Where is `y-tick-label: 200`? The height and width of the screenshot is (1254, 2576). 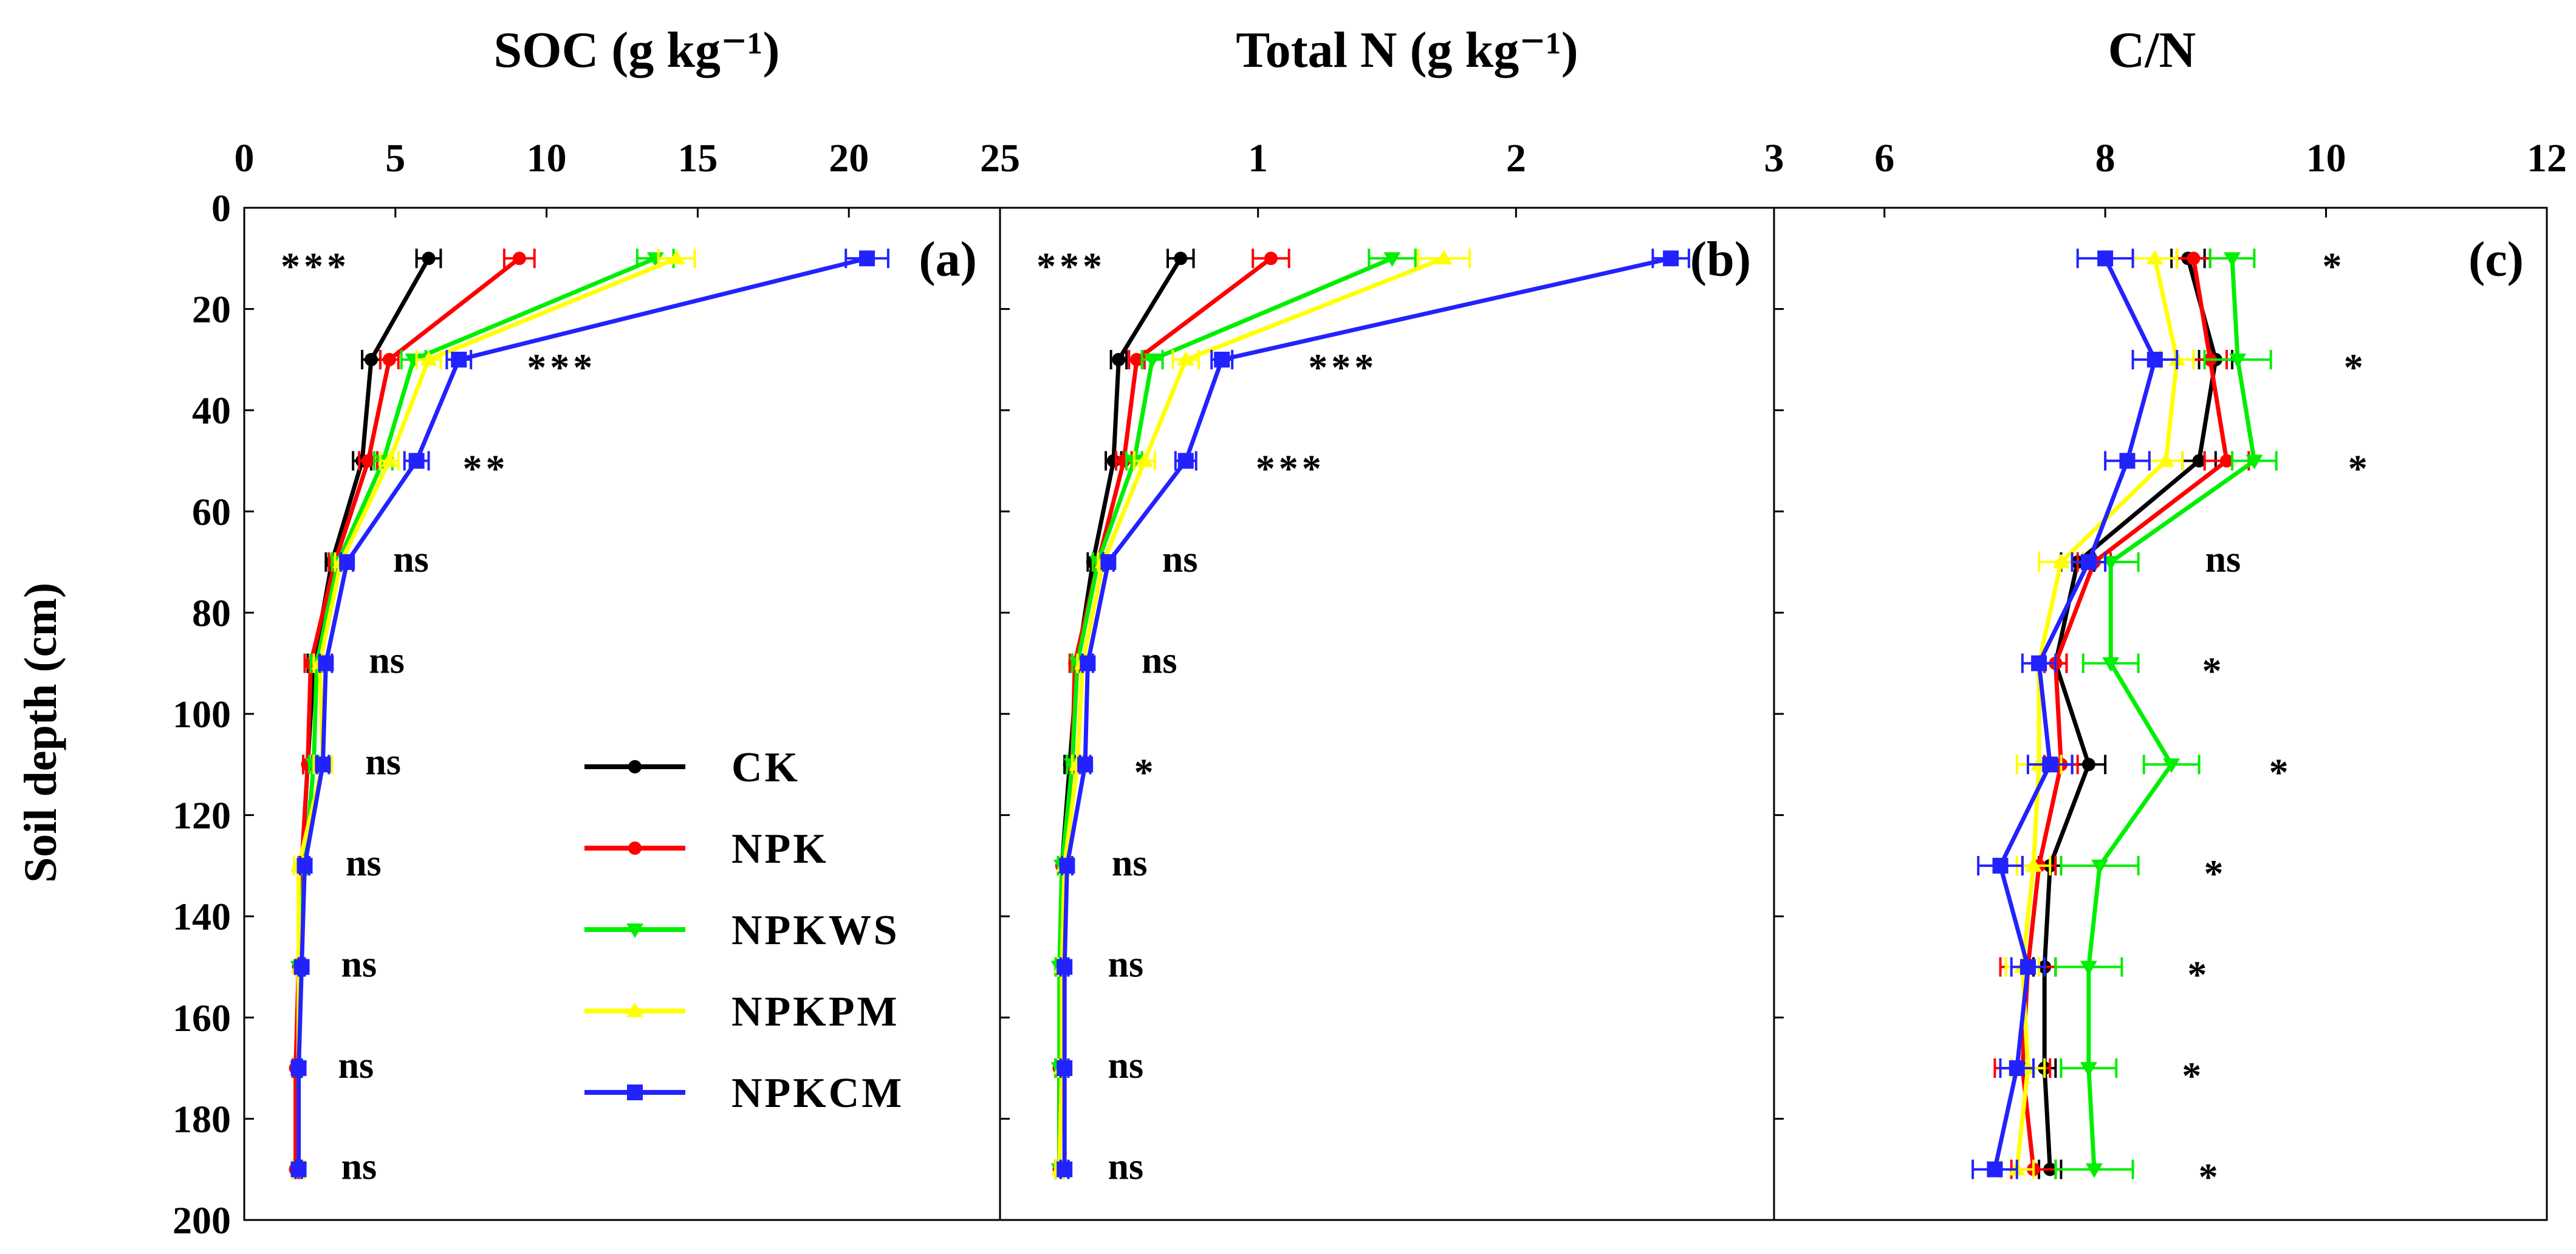 y-tick-label: 200 is located at coordinates (202, 1220).